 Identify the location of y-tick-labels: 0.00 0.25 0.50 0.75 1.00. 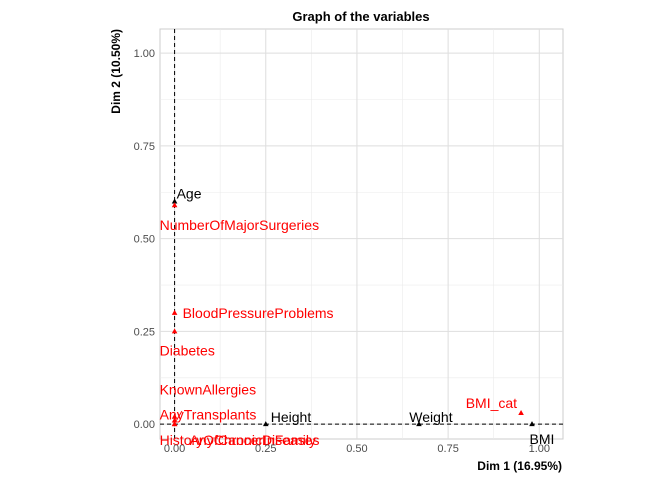
(144, 239).